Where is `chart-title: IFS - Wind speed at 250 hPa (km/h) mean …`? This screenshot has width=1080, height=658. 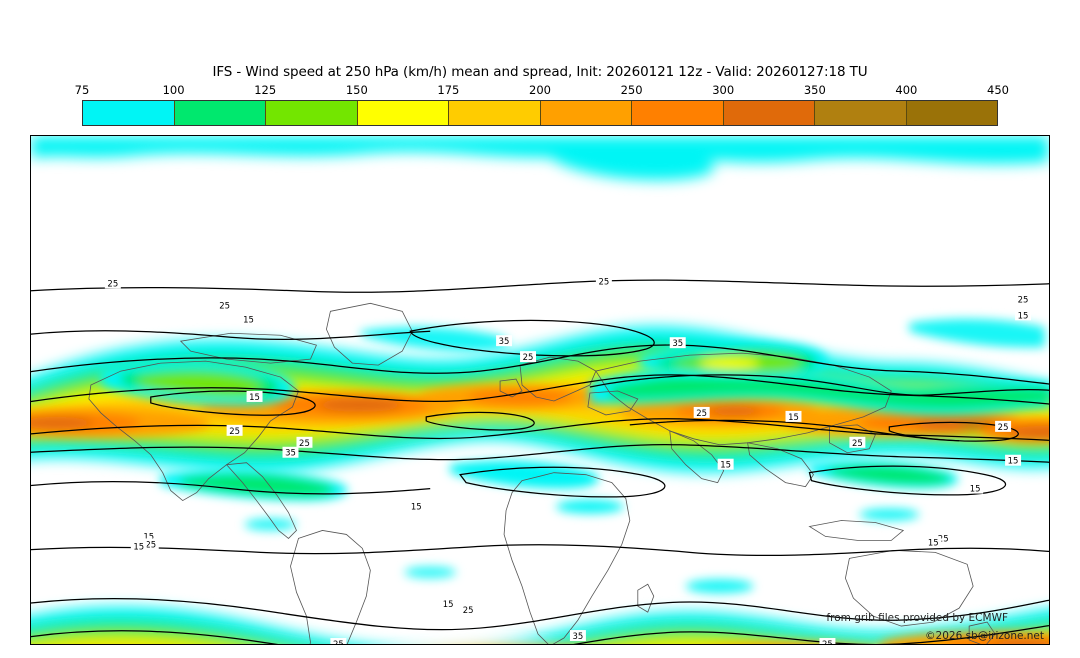
chart-title: IFS - Wind speed at 250 hPa (km/h) mean … is located at coordinates (540, 72).